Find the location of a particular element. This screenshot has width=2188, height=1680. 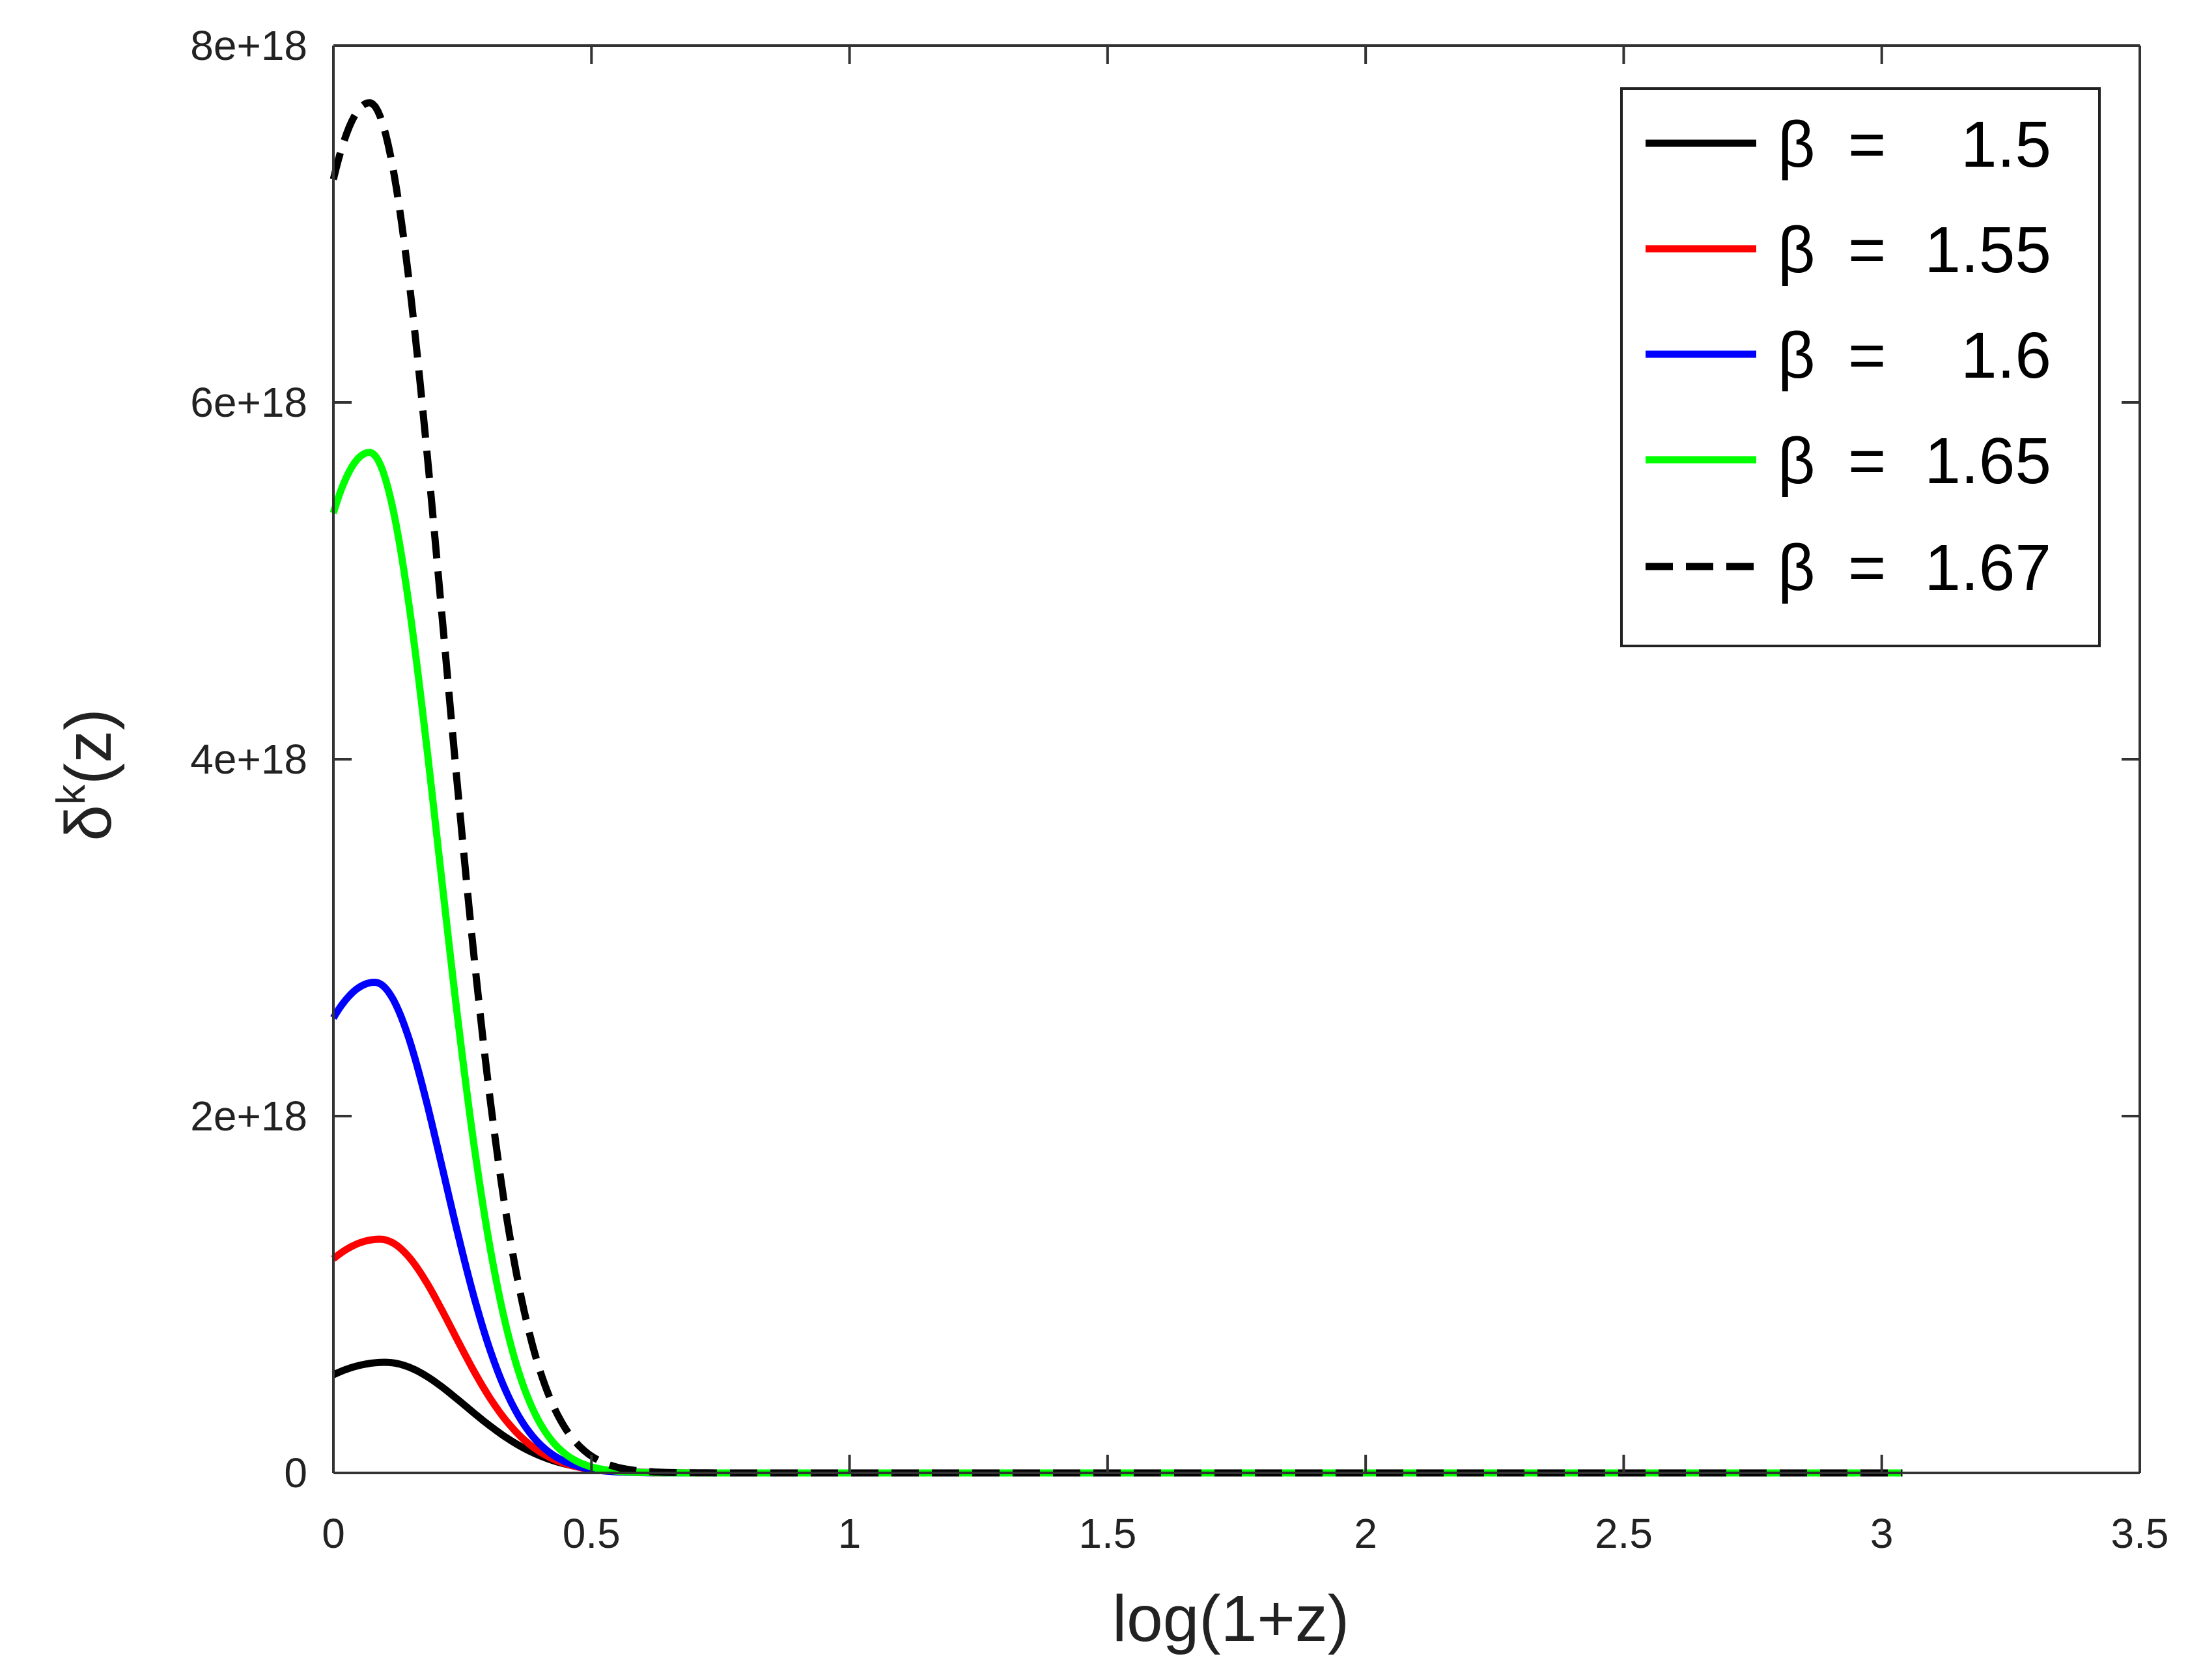

legend-value-2: 1.55 is located at coordinates (1988, 251).